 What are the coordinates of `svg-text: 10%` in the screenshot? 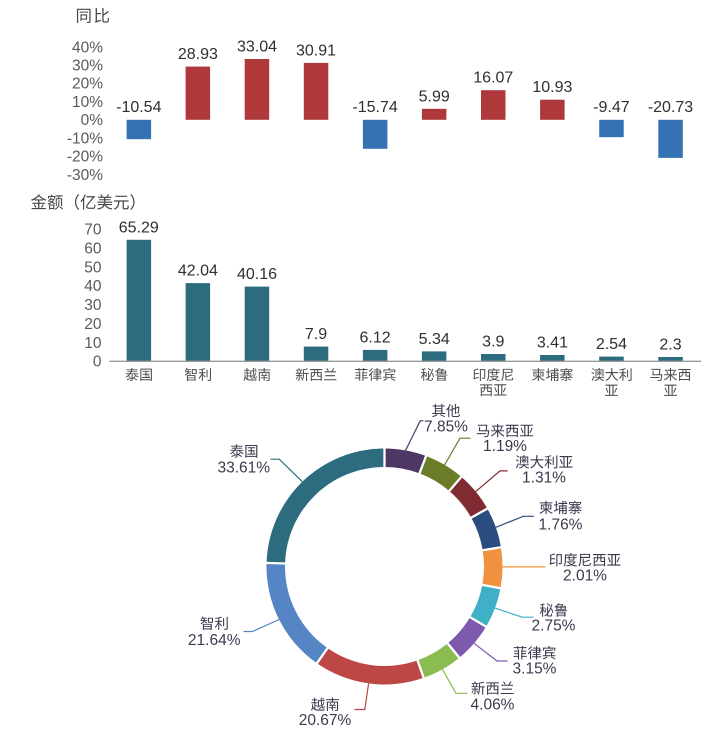 It's located at (87, 102).